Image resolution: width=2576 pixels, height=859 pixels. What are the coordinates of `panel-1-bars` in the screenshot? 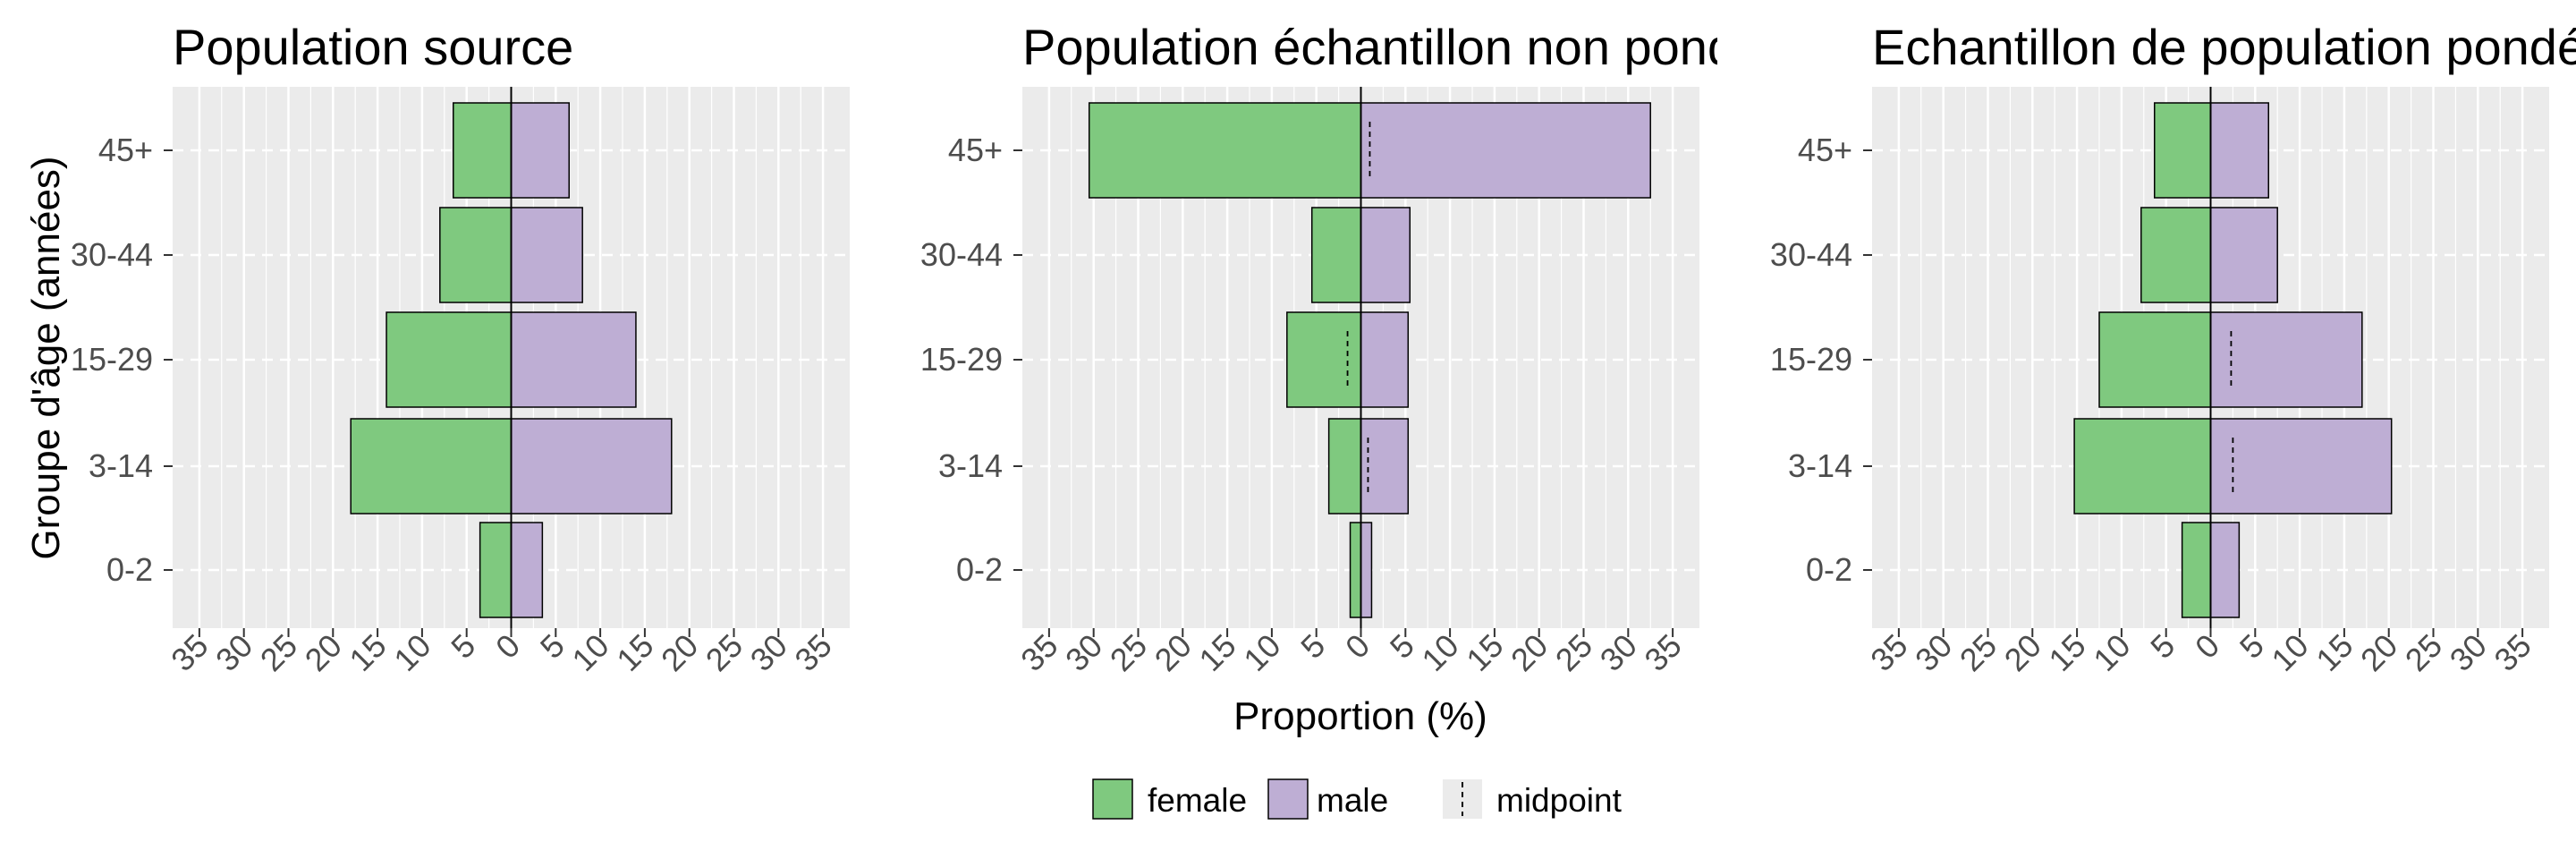 It's located at (511, 357).